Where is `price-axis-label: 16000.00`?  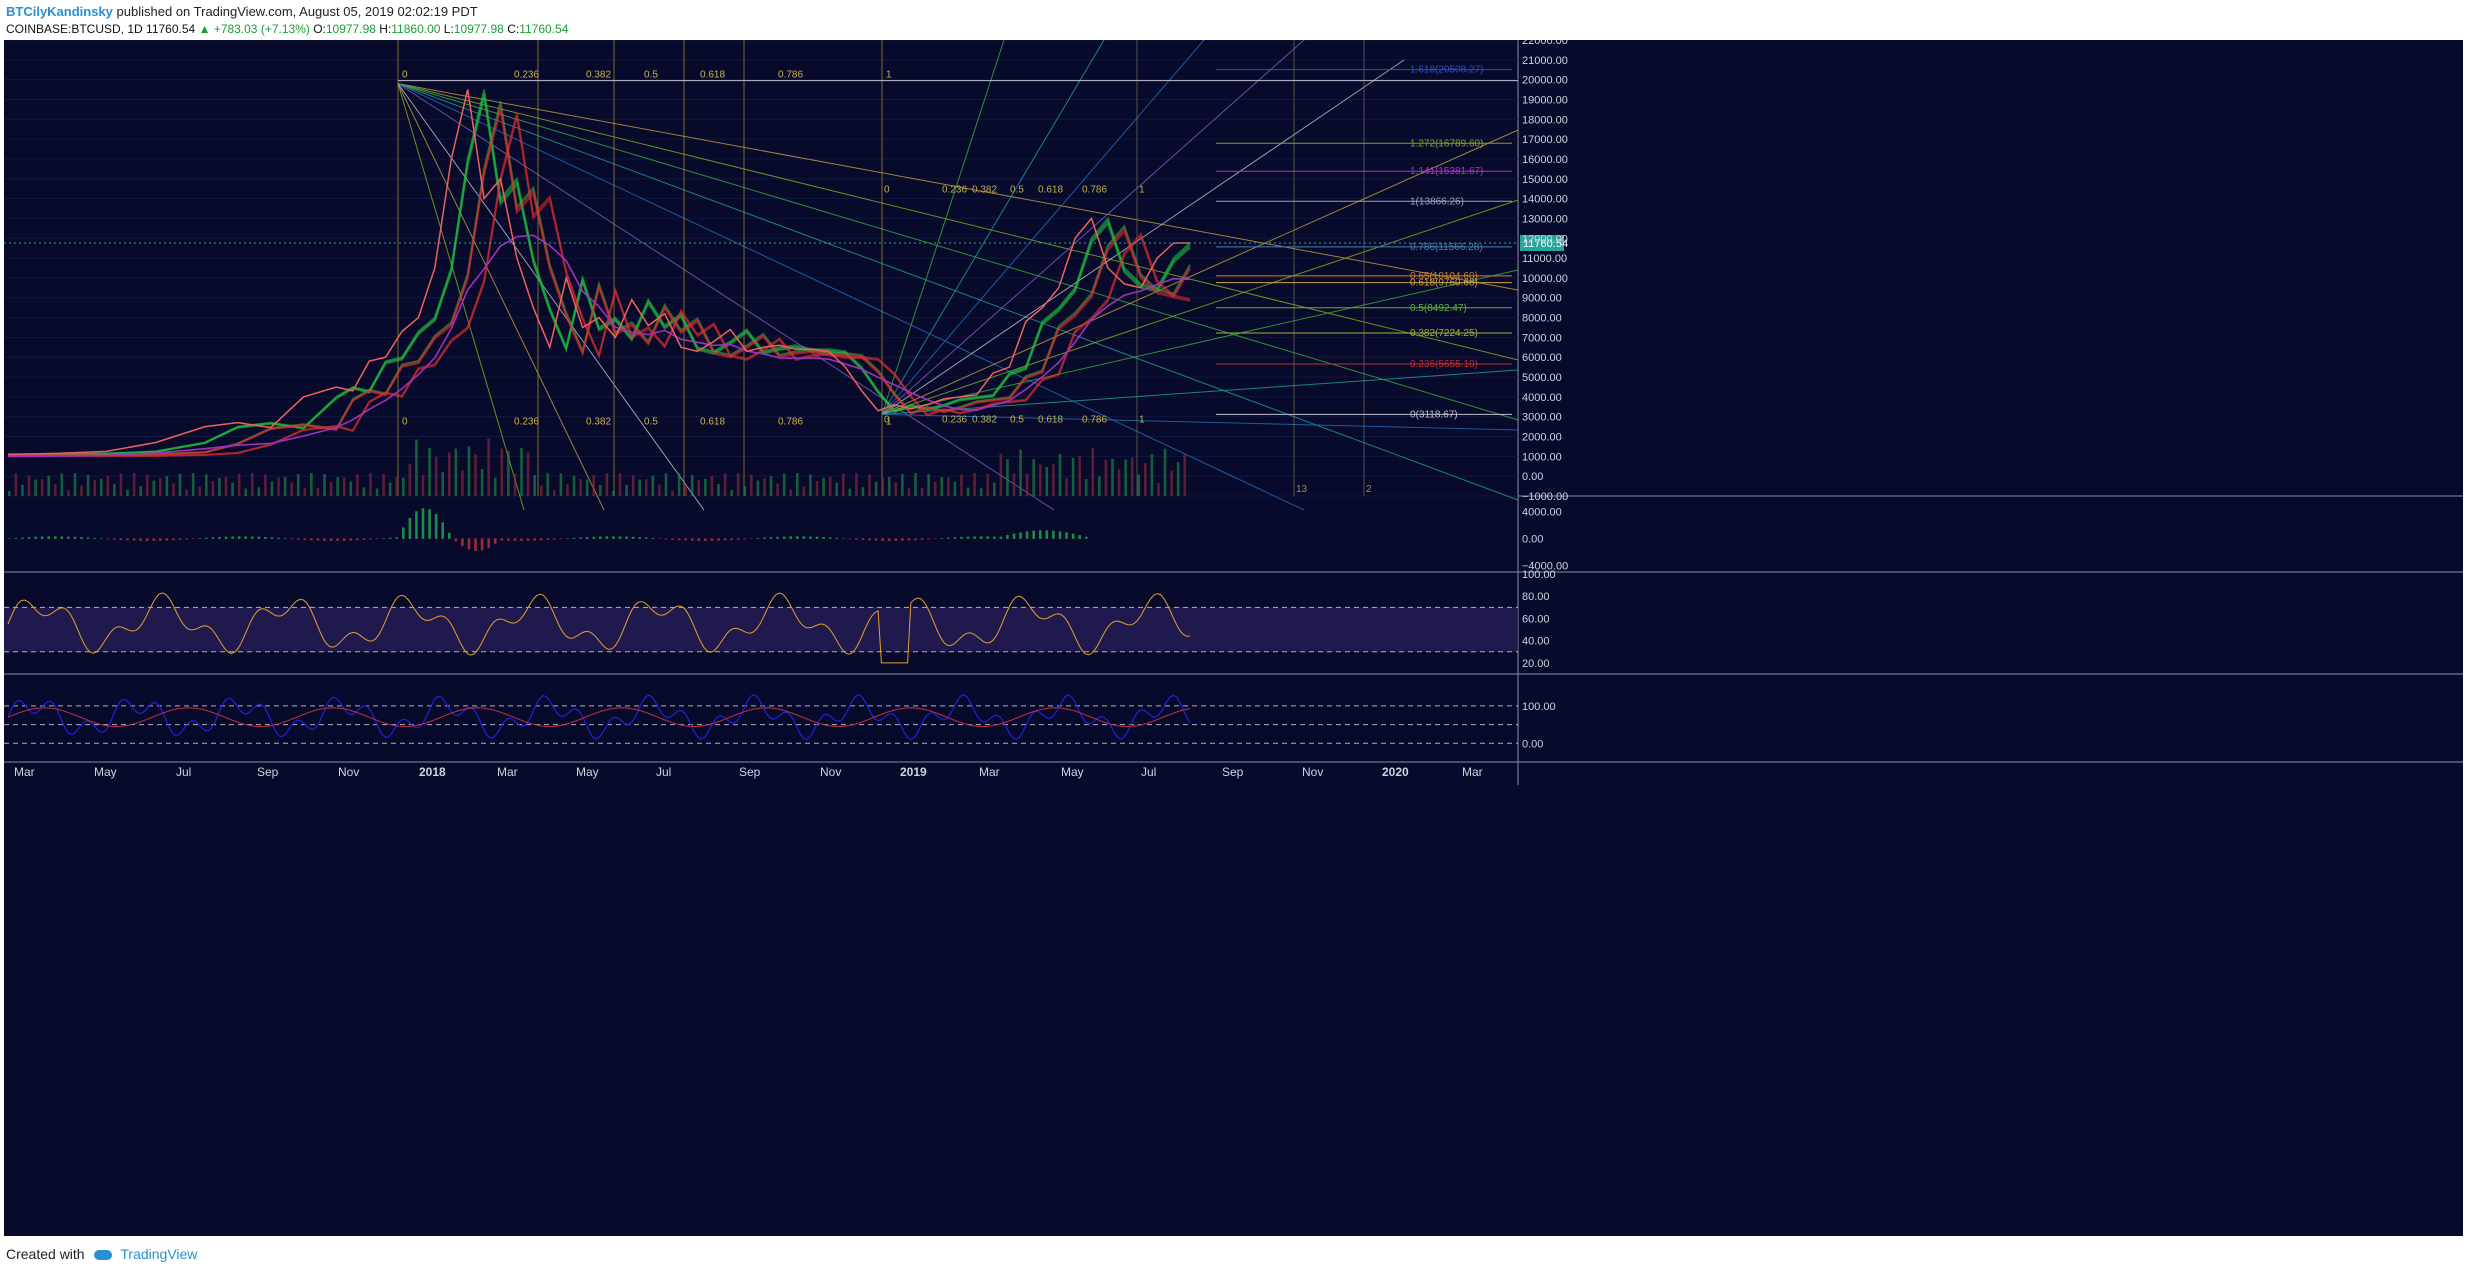
price-axis-label: 16000.00 is located at coordinates (1545, 160).